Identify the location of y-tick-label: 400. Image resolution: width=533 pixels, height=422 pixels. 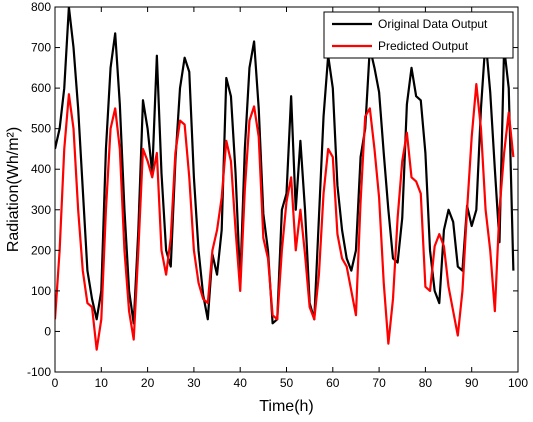
(41, 169).